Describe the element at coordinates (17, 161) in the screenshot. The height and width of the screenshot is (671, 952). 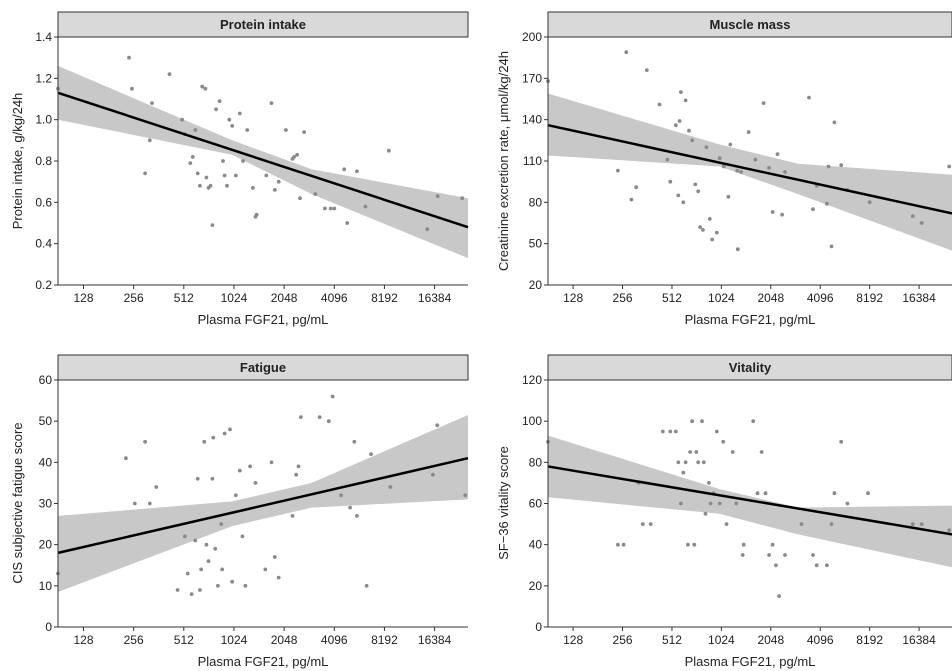
I see `y-axis-title-protein-intake: Protein intake, g/kg/24h` at that location.